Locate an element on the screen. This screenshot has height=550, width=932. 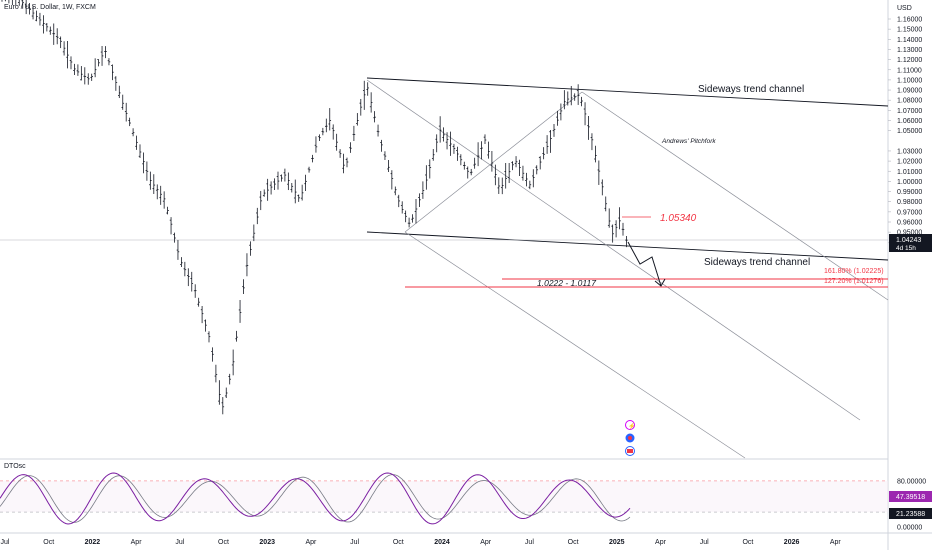
time-tick-label: 2023 is located at coordinates (267, 542).